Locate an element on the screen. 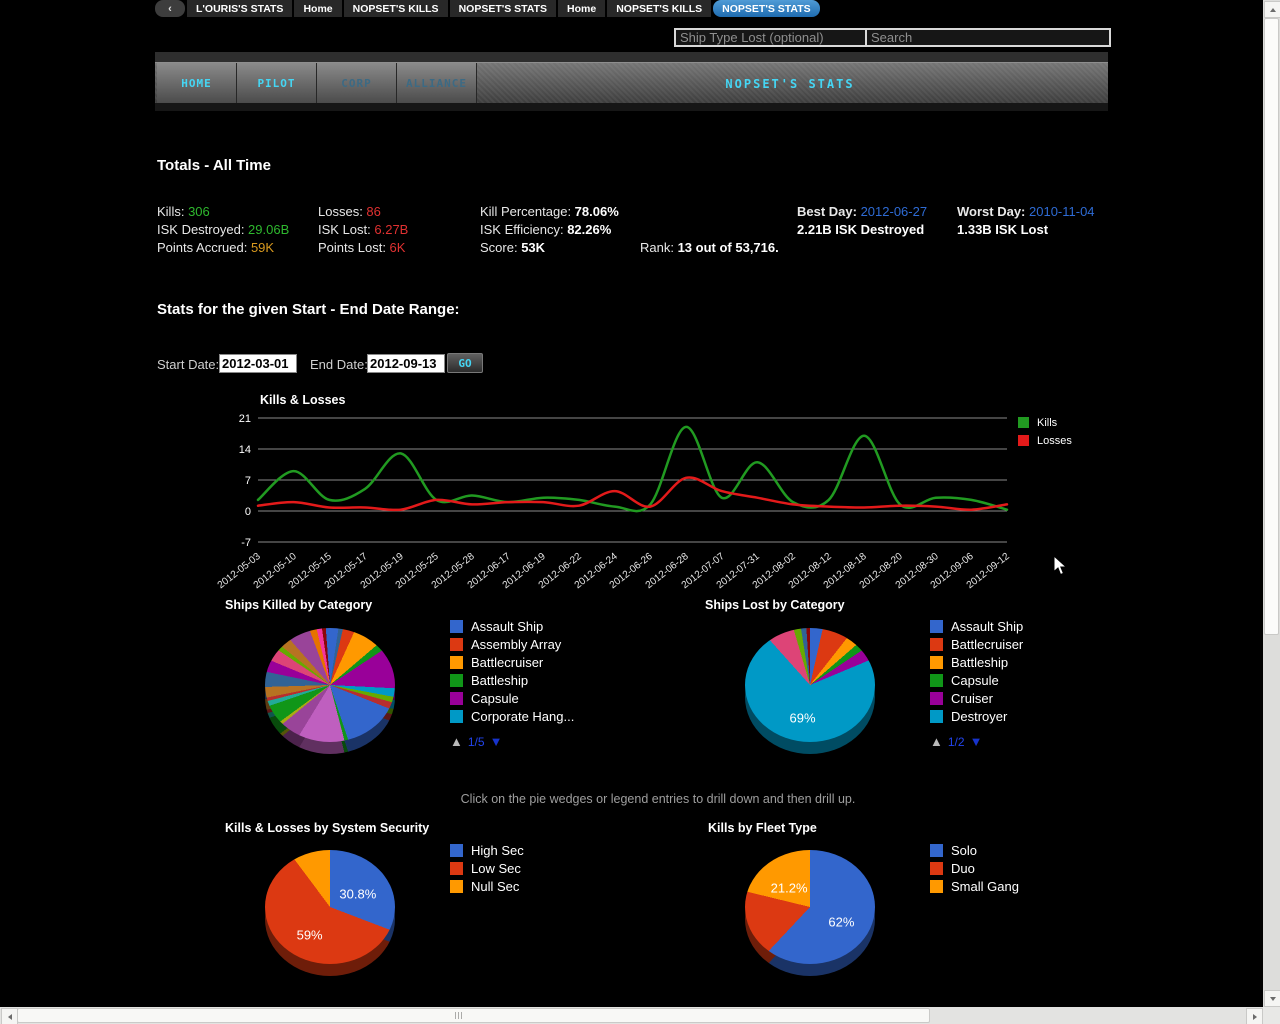 The height and width of the screenshot is (1024, 1280). legend-item-cruiser: Cruiser is located at coordinates (976, 698).